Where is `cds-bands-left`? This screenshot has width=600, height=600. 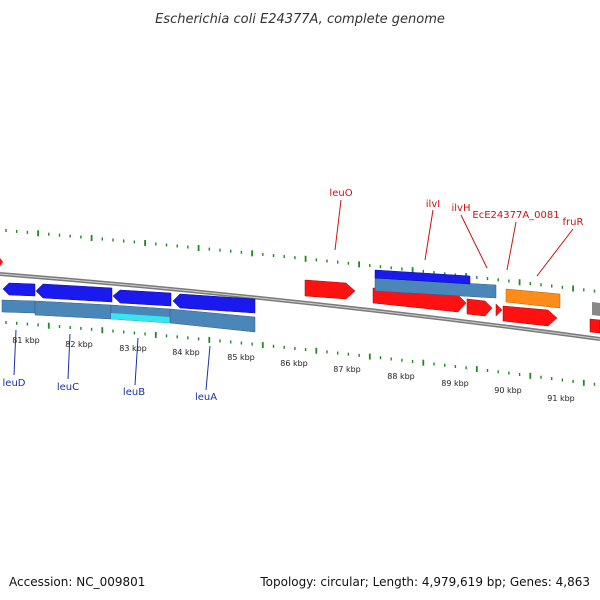 cds-bands-left is located at coordinates (128, 316).